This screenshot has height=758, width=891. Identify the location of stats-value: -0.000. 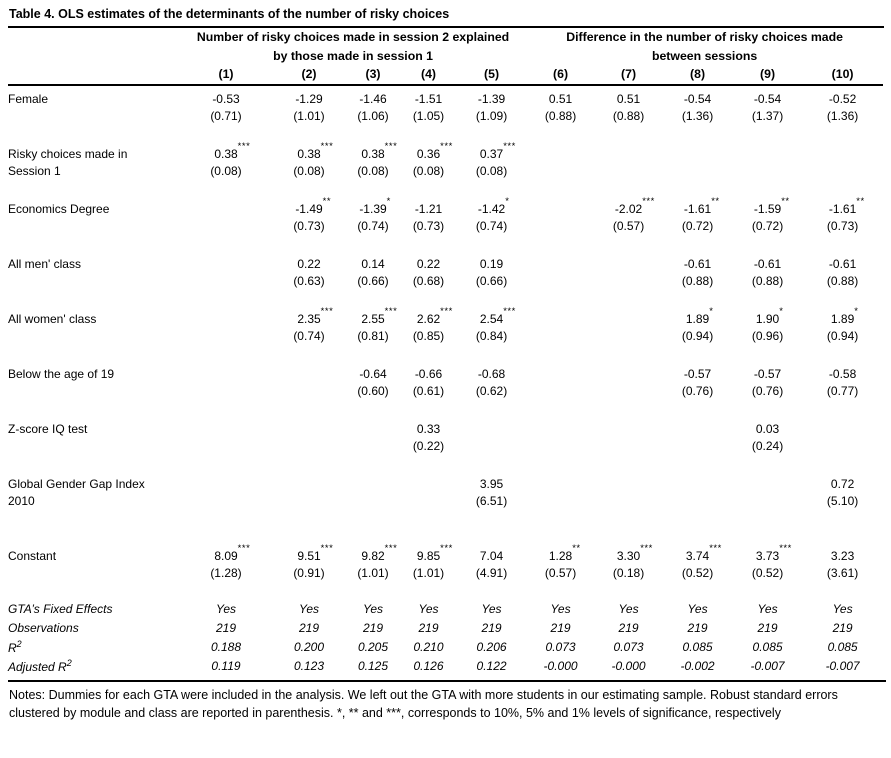
(560, 665).